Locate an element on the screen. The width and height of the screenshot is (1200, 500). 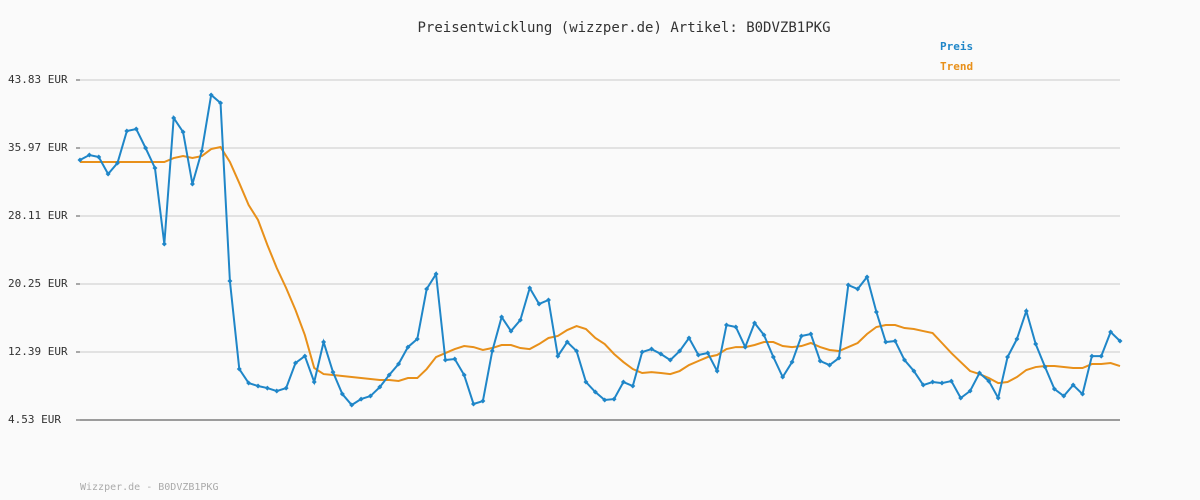
y-tick-label: 20.25 EUR is located at coordinates (38, 283).